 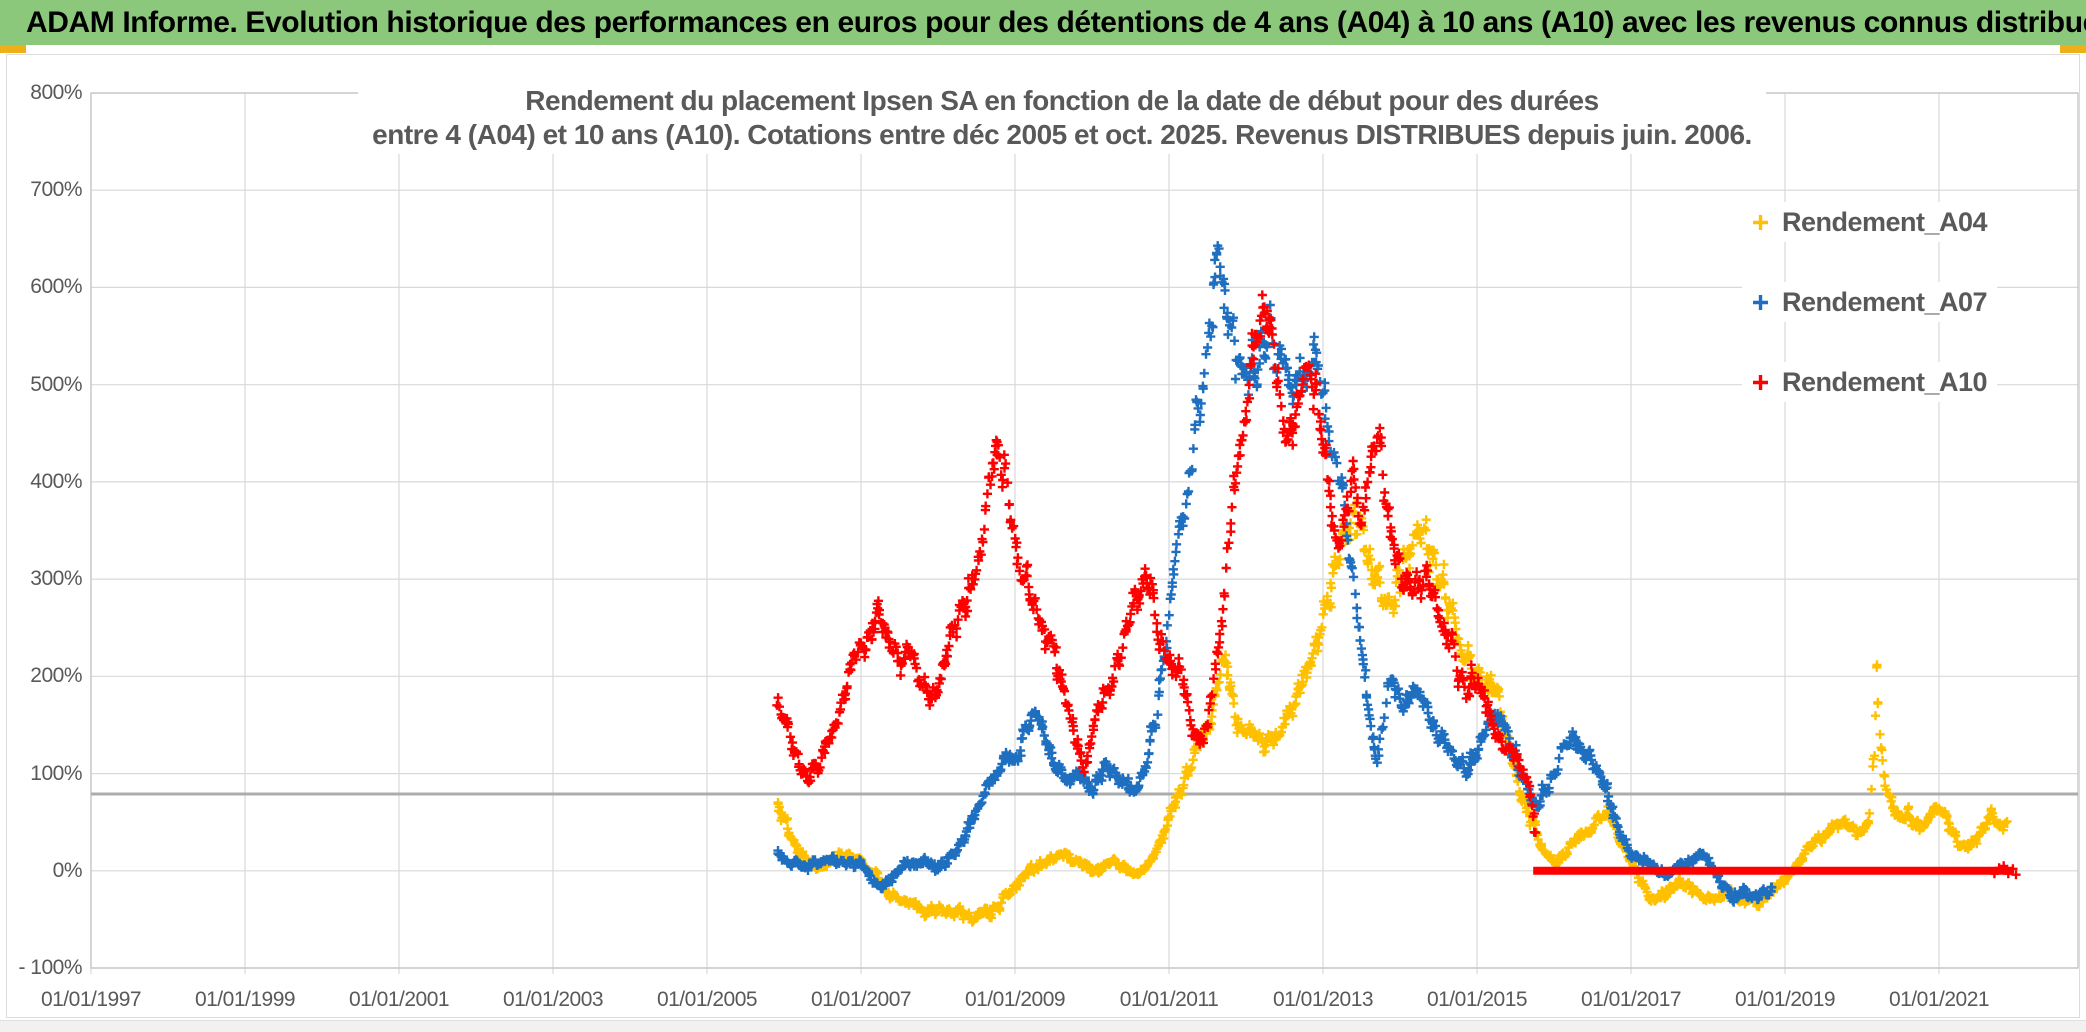 What do you see at coordinates (56, 190) in the screenshot?
I see `y-axis-label: 700%` at bounding box center [56, 190].